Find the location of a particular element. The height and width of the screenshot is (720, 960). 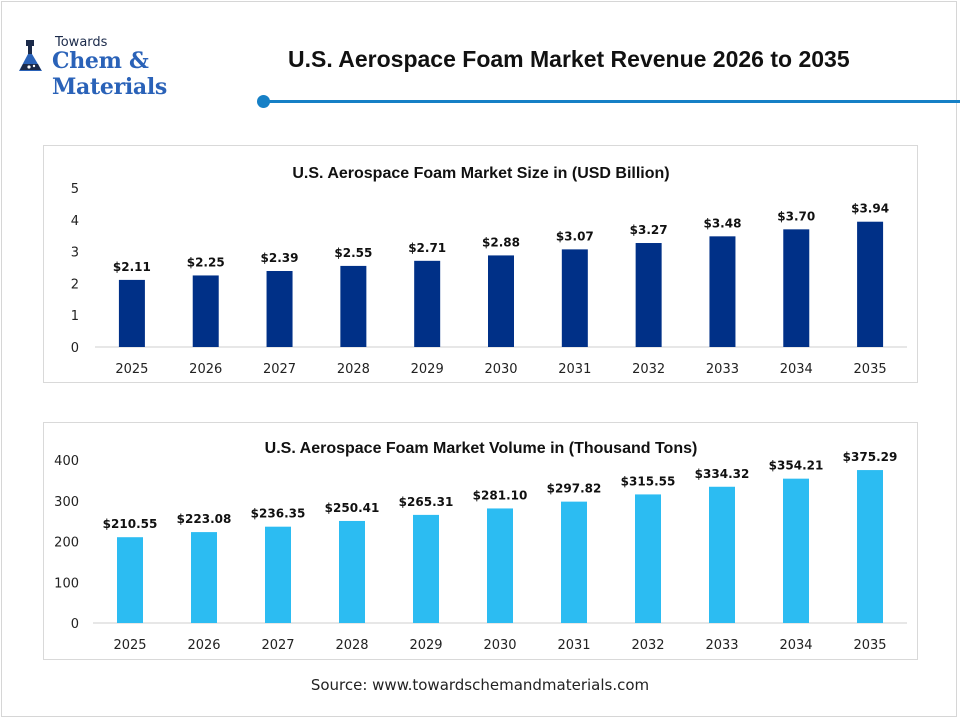

data-label: $281.10 is located at coordinates (500, 495).